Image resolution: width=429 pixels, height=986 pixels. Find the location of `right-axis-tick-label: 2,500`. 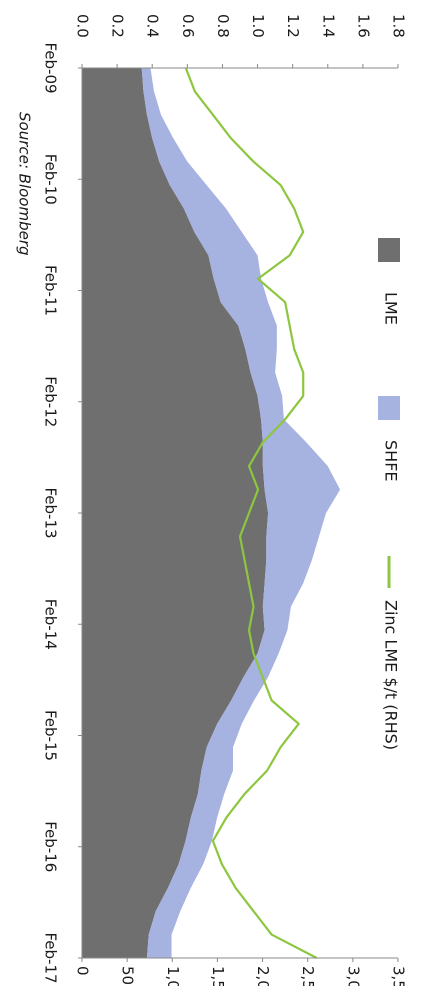

right-axis-tick-label: 2,500 is located at coordinates (308, 976).